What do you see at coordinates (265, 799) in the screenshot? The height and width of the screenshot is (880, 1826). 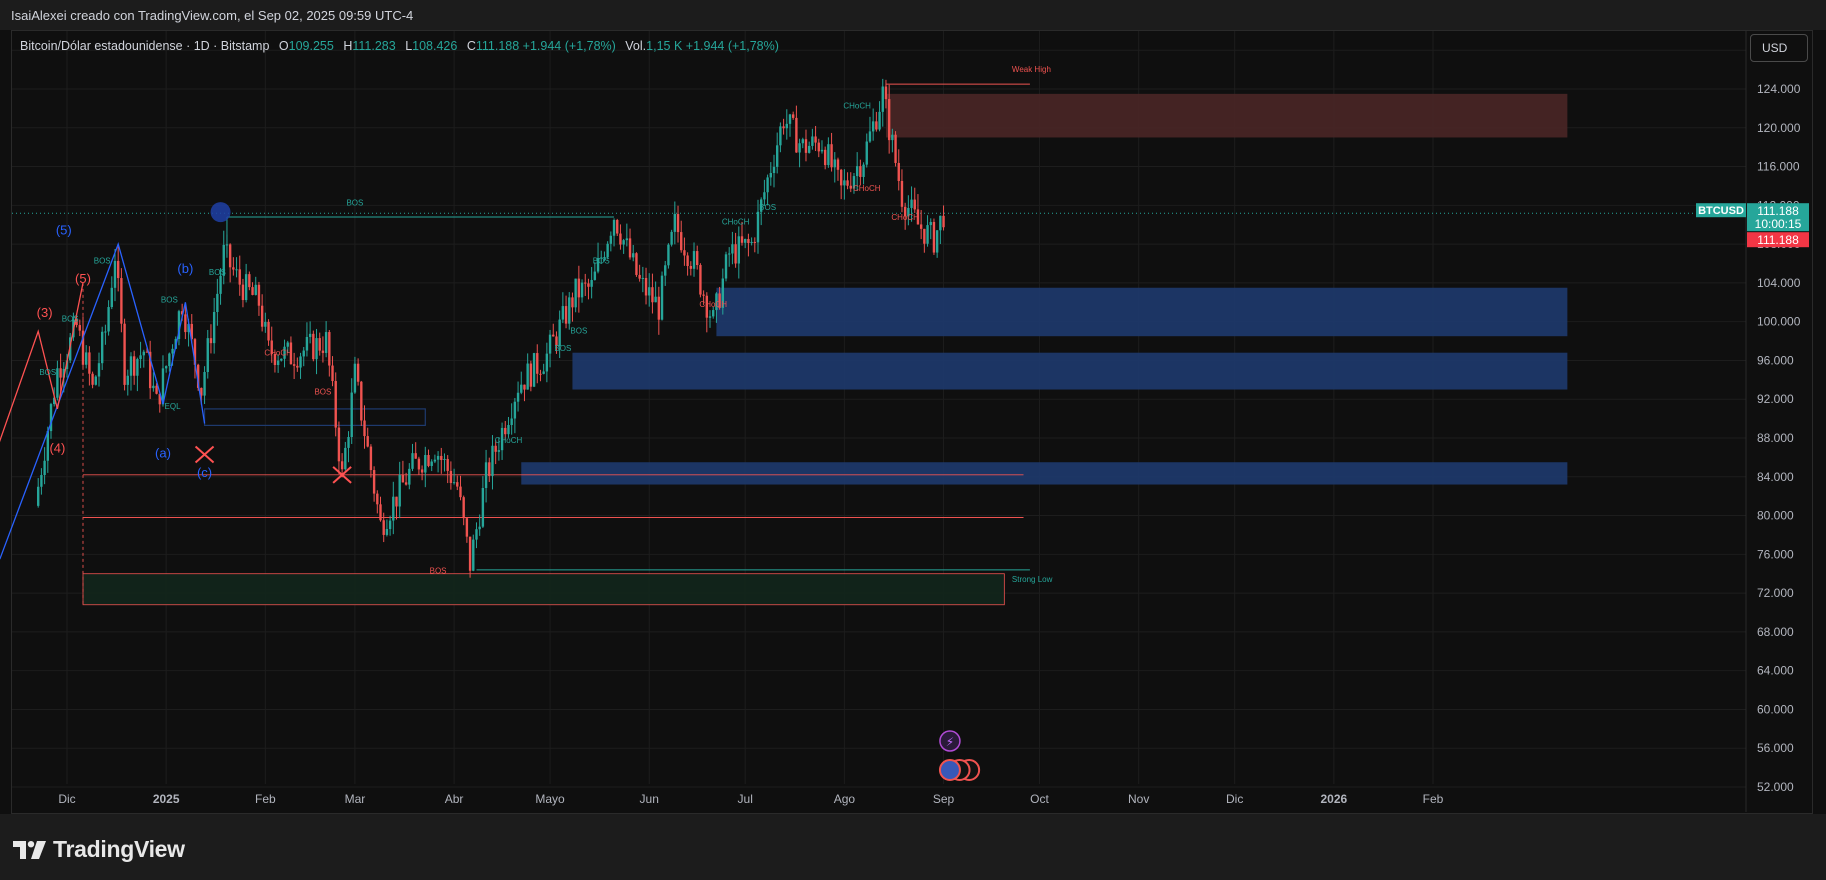 I see `x-tick-label: Feb` at bounding box center [265, 799].